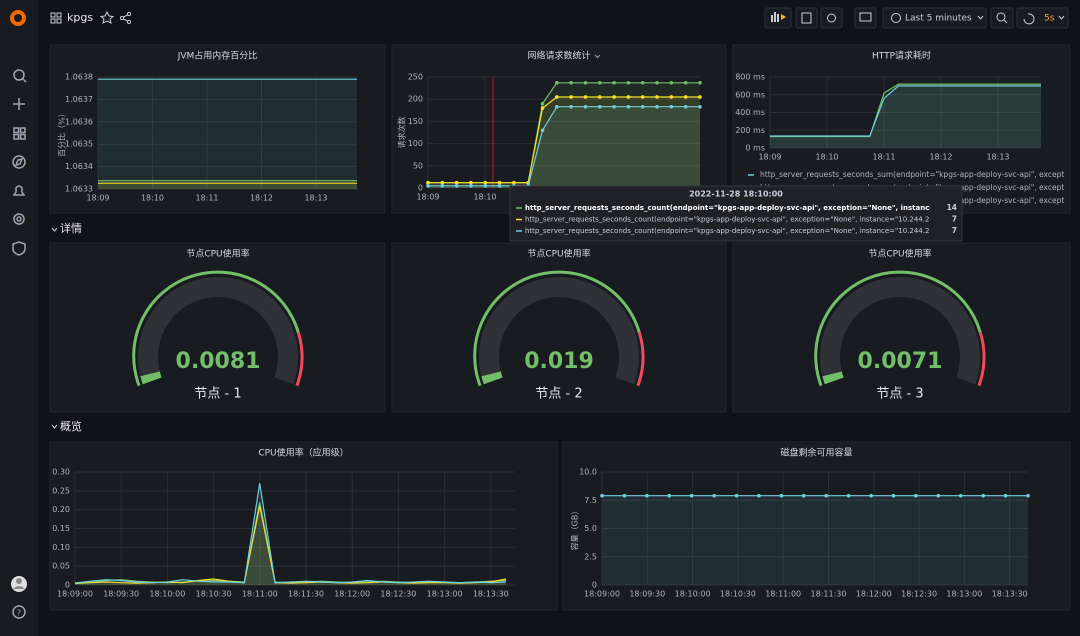 This screenshot has width=1080, height=636. What do you see at coordinates (492, 378) in the screenshot?
I see `gauge-fill` at bounding box center [492, 378].